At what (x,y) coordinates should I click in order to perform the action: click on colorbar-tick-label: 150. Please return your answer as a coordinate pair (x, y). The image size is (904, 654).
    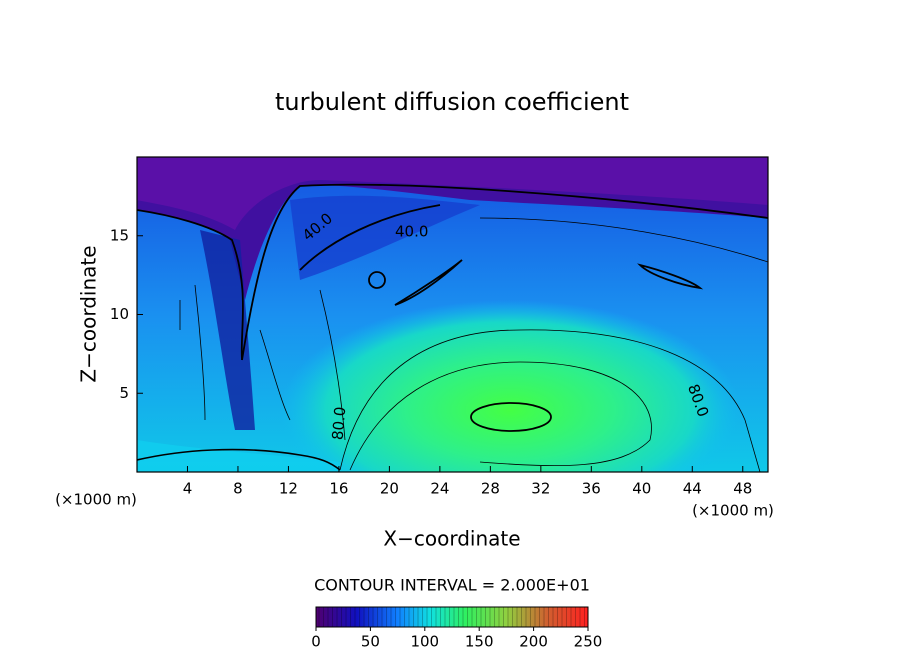
    Looking at the image, I should click on (479, 642).